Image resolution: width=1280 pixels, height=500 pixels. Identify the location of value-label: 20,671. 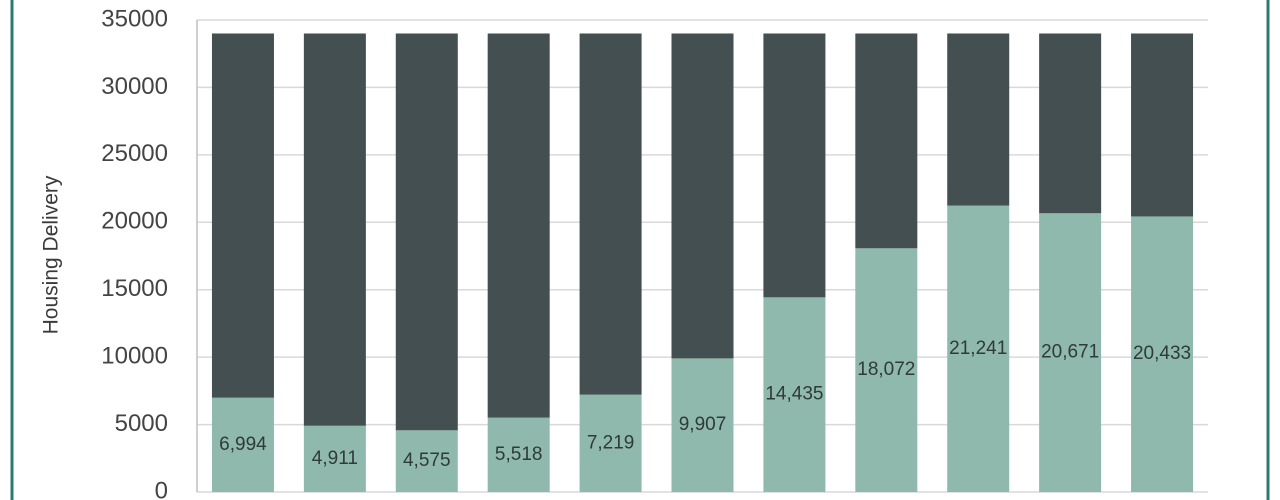
(1070, 352).